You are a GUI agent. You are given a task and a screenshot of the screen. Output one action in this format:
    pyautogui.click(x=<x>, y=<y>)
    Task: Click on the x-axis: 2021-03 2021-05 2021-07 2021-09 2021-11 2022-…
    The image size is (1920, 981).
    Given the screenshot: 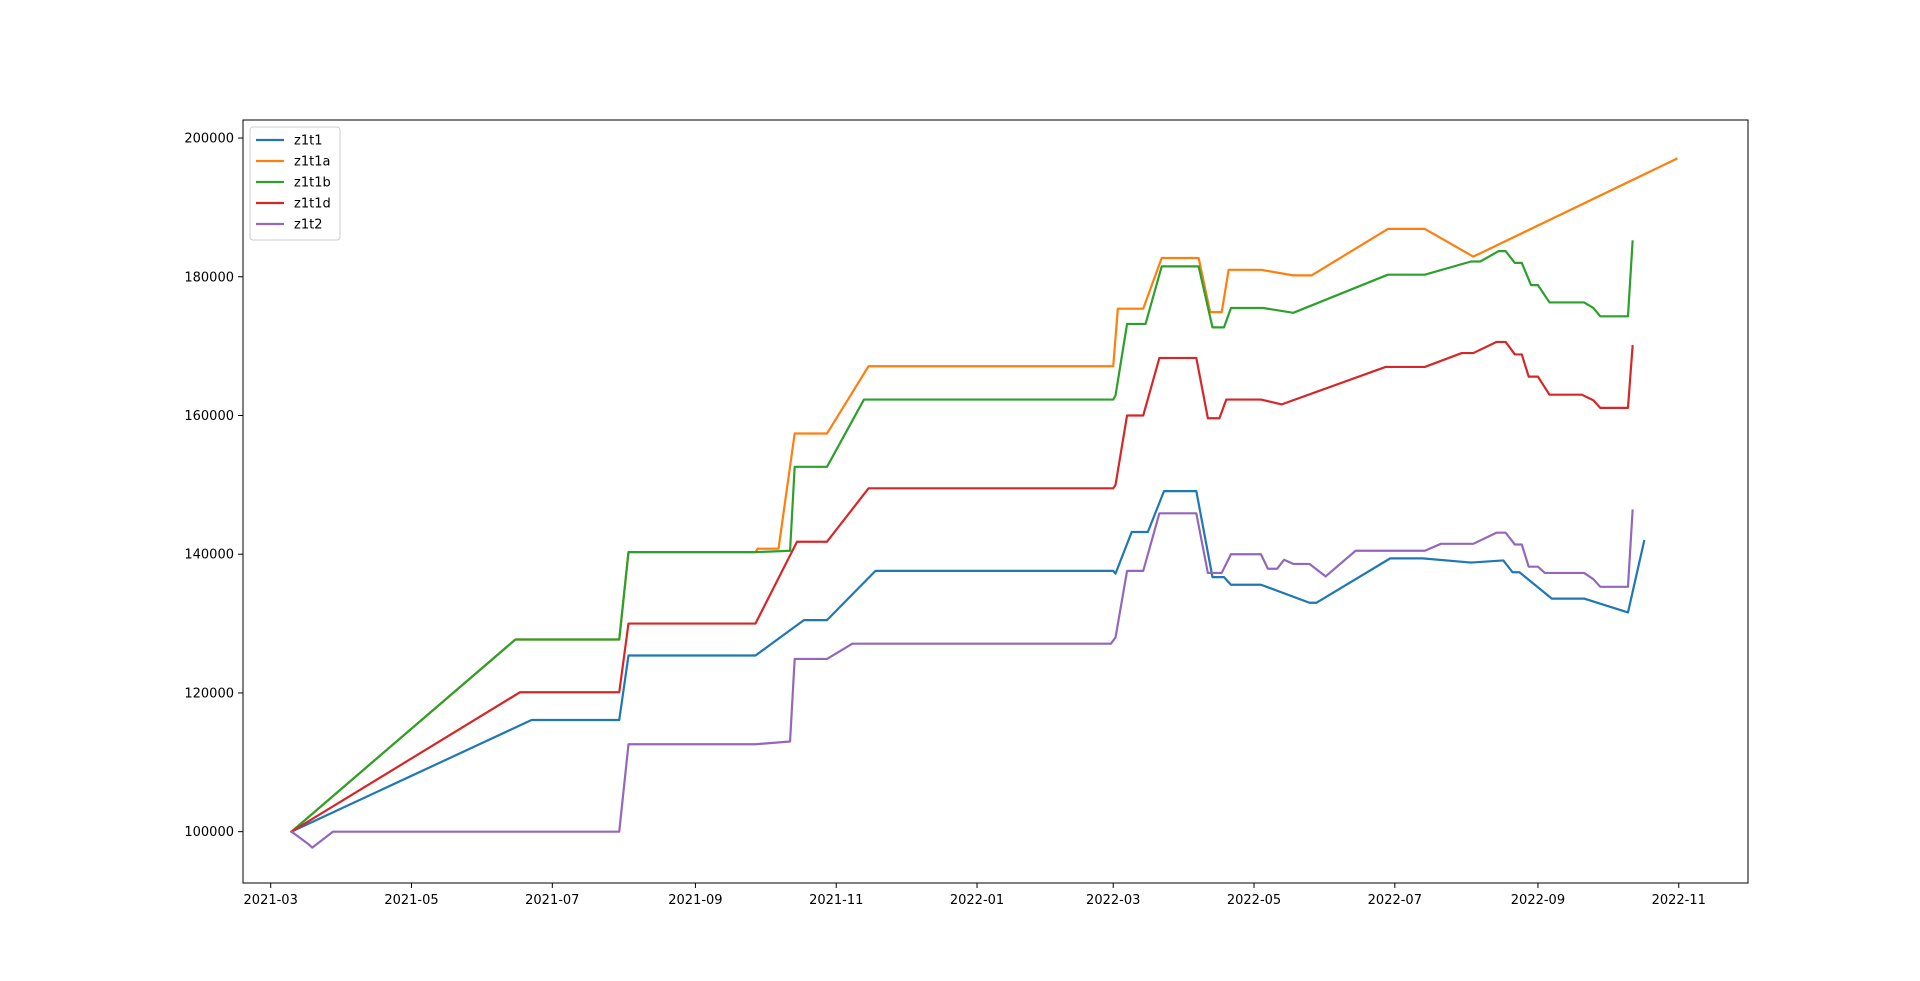 What is the action you would take?
    pyautogui.click(x=975, y=895)
    